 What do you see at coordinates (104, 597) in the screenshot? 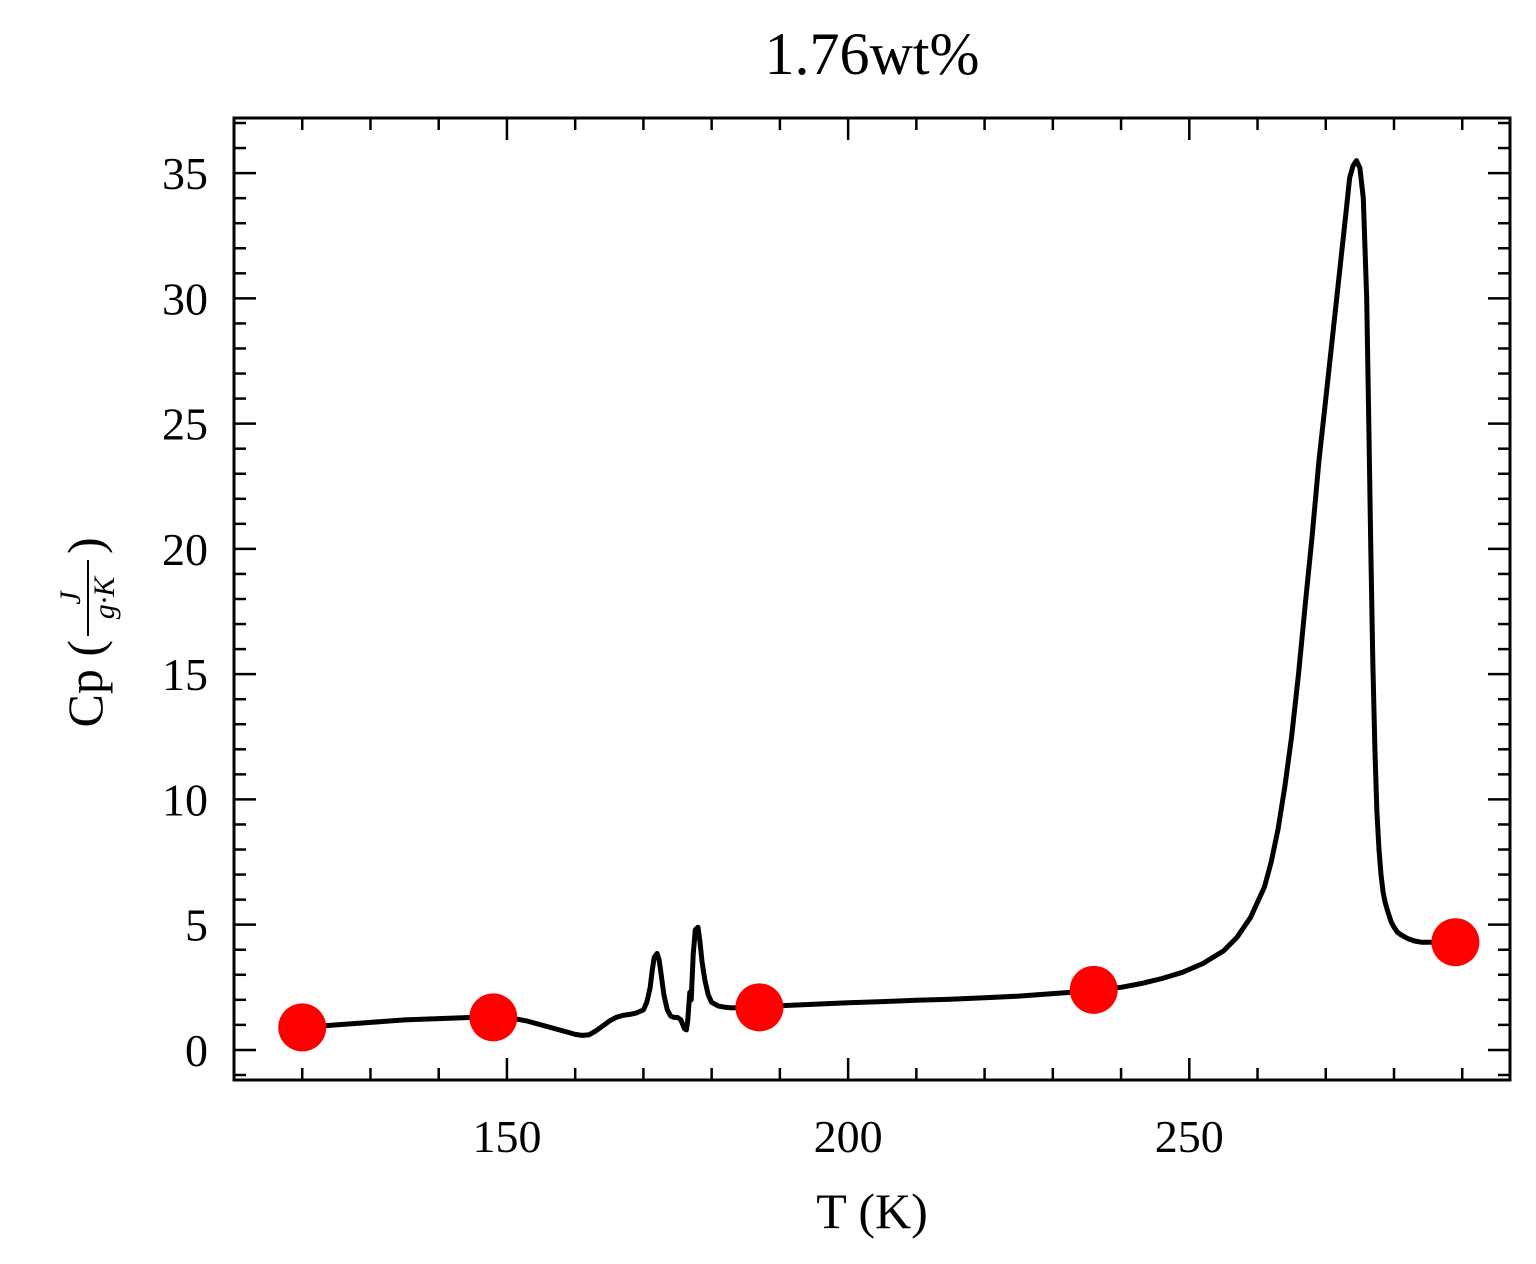
I see `y-axis-label-denominator: g·K` at bounding box center [104, 597].